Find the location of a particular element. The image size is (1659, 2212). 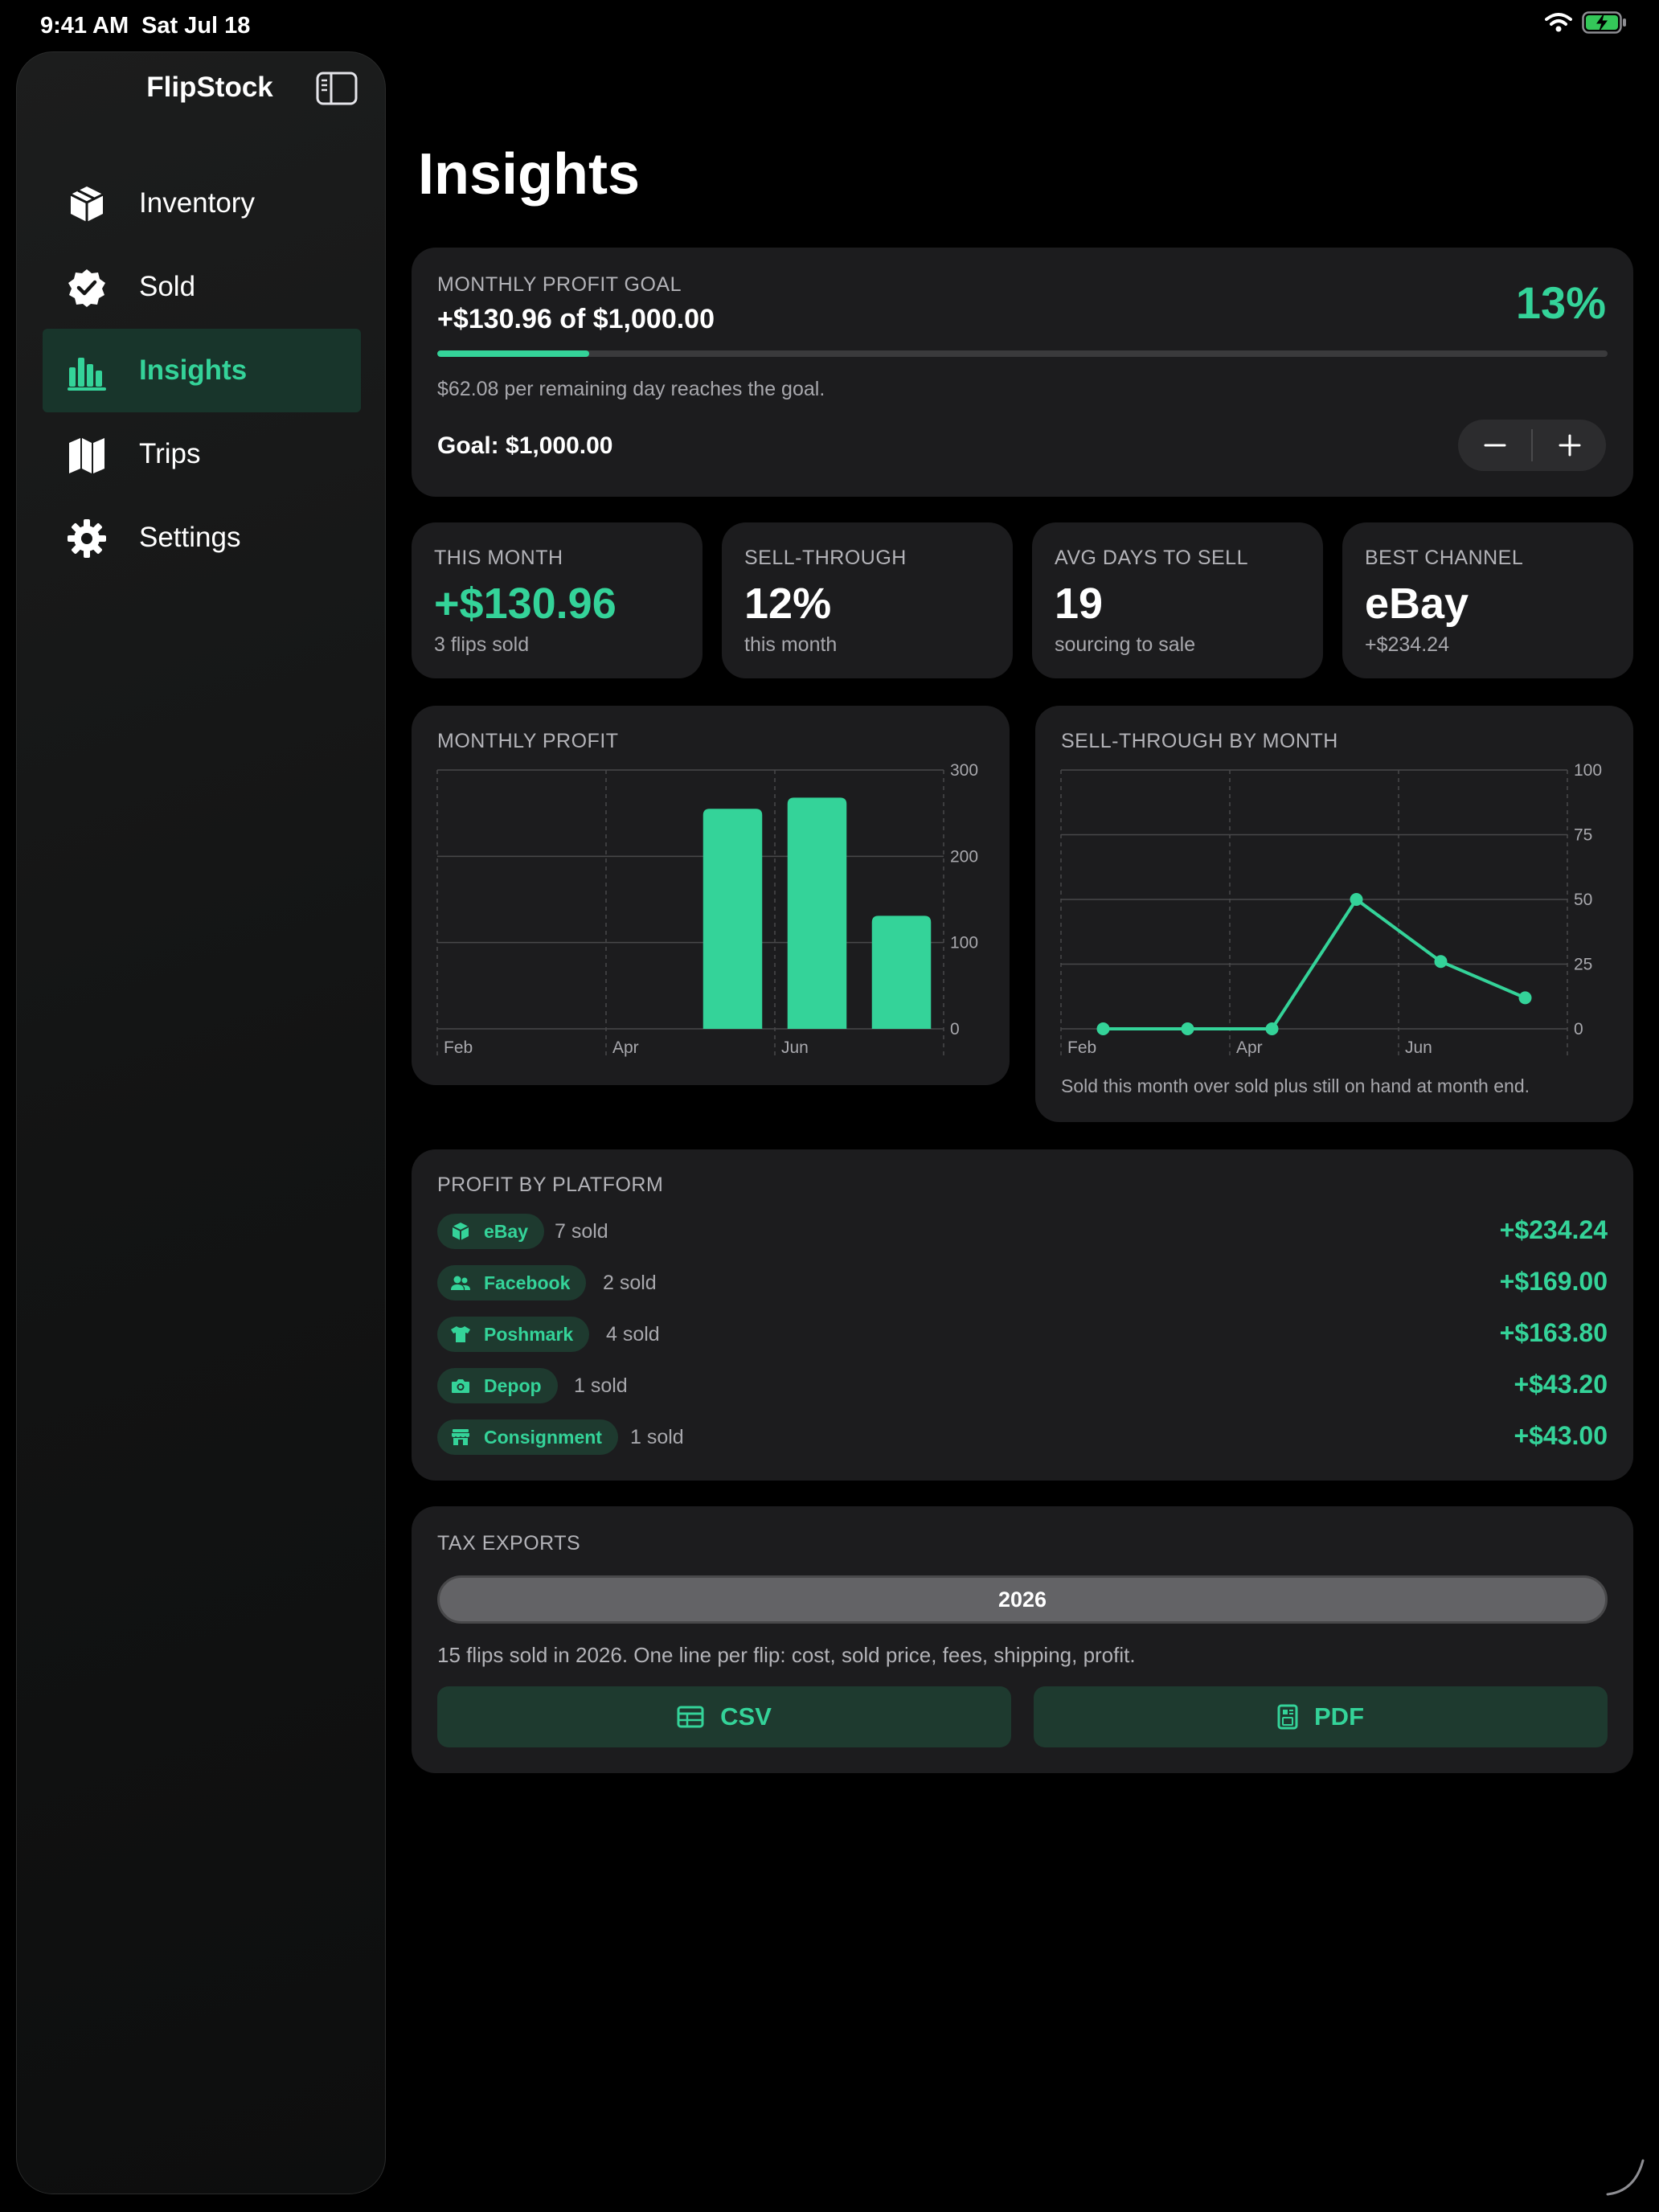

platform-row-depop: Depop 1 sold +$43.20 is located at coordinates (1022, 1385).